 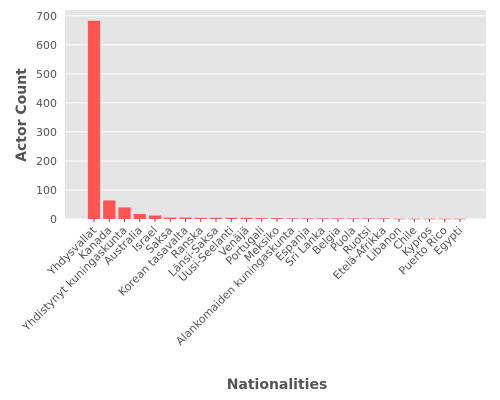 What do you see at coordinates (46, 132) in the screenshot?
I see `y-tick-label: 300` at bounding box center [46, 132].